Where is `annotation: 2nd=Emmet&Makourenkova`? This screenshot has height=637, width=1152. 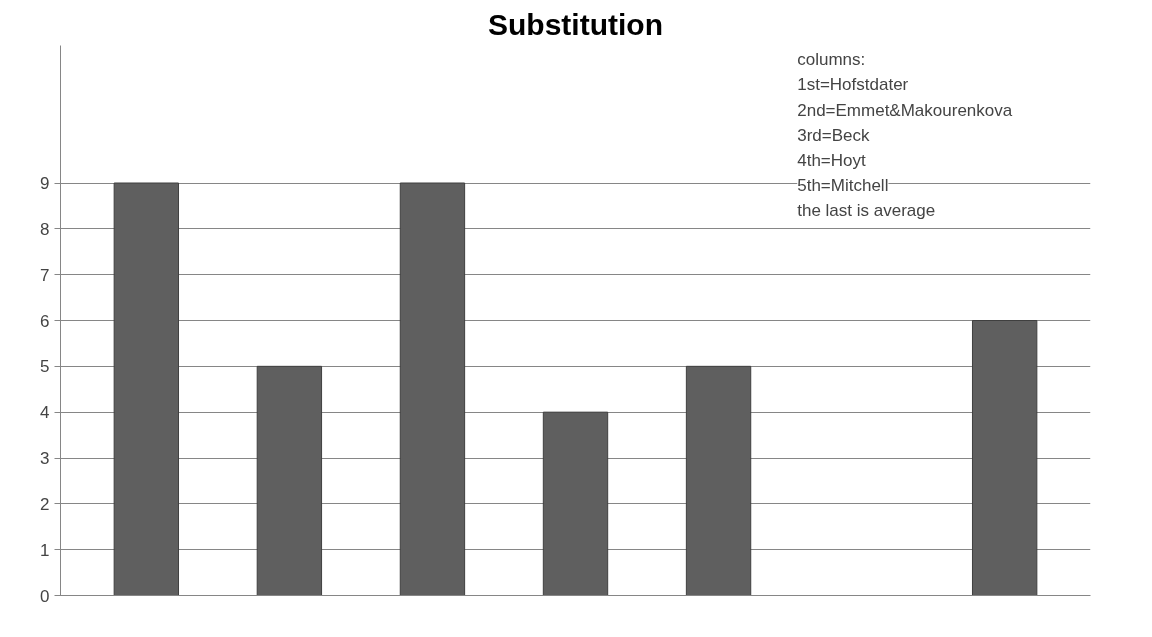
annotation: 2nd=Emmet&Makourenkova is located at coordinates (905, 110).